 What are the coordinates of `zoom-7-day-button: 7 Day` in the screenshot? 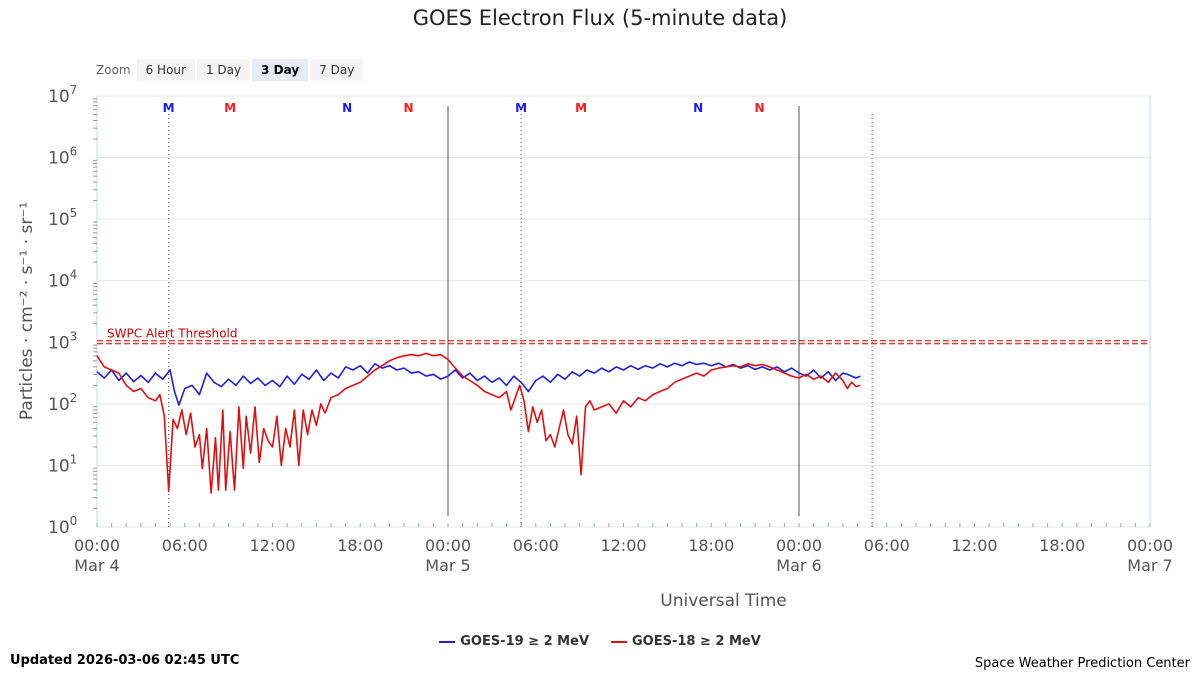 It's located at (337, 70).